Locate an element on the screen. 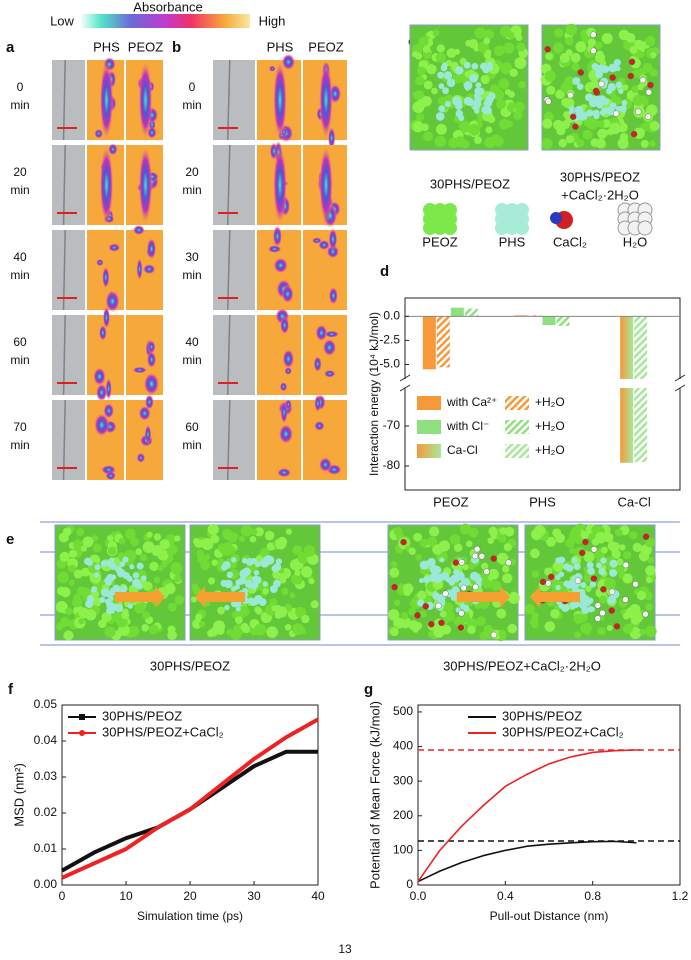  y-tick-label: 0 is located at coordinates (409, 884).